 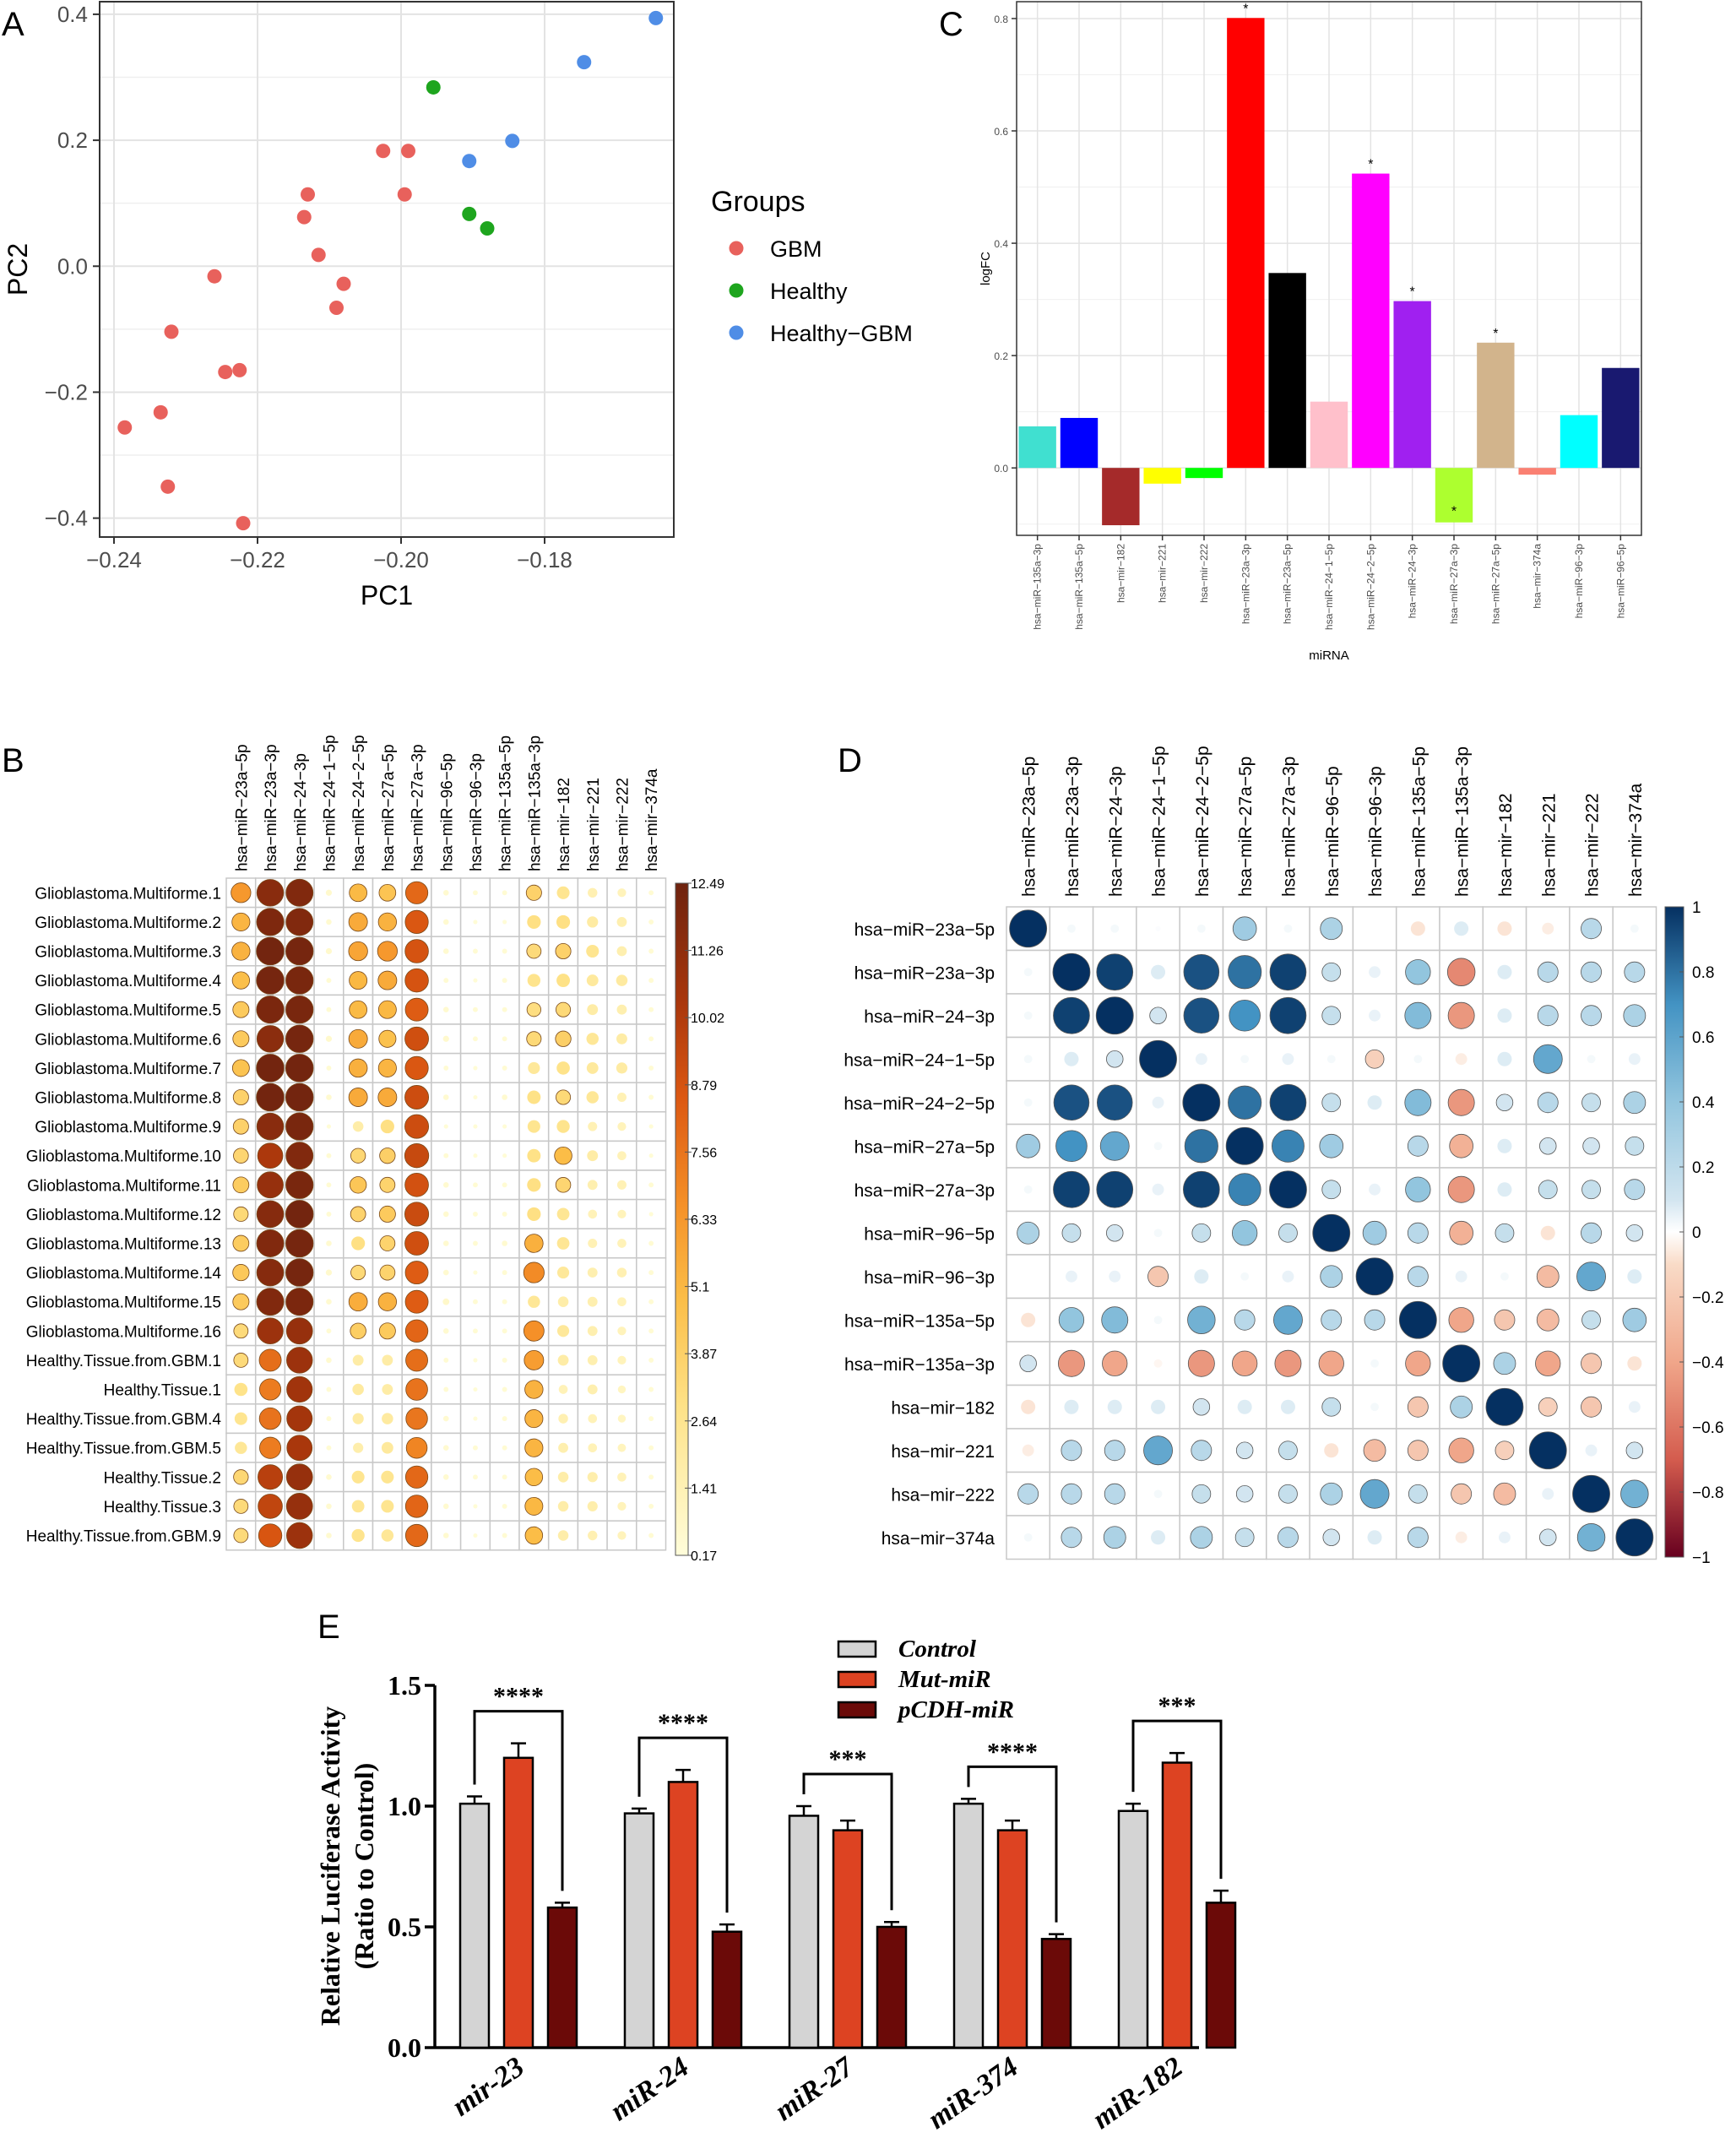 What do you see at coordinates (656, 17) in the screenshot?
I see `data-point-healthy-gbm` at bounding box center [656, 17].